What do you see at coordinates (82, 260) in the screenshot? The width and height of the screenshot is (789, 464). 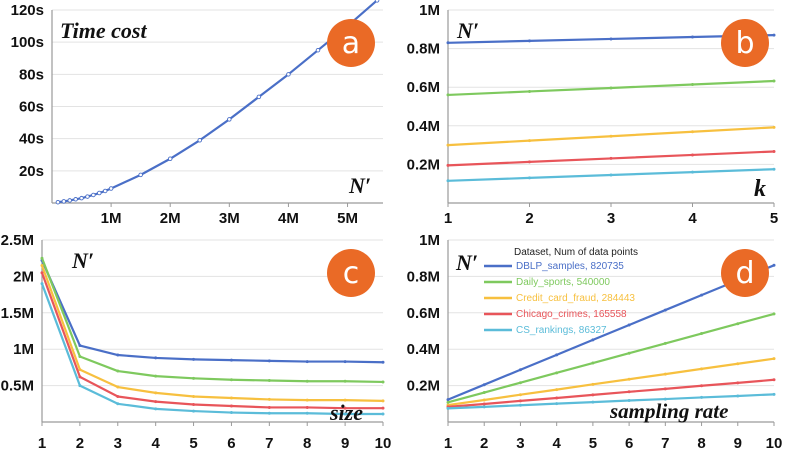 I see `panel-title: N′` at bounding box center [82, 260].